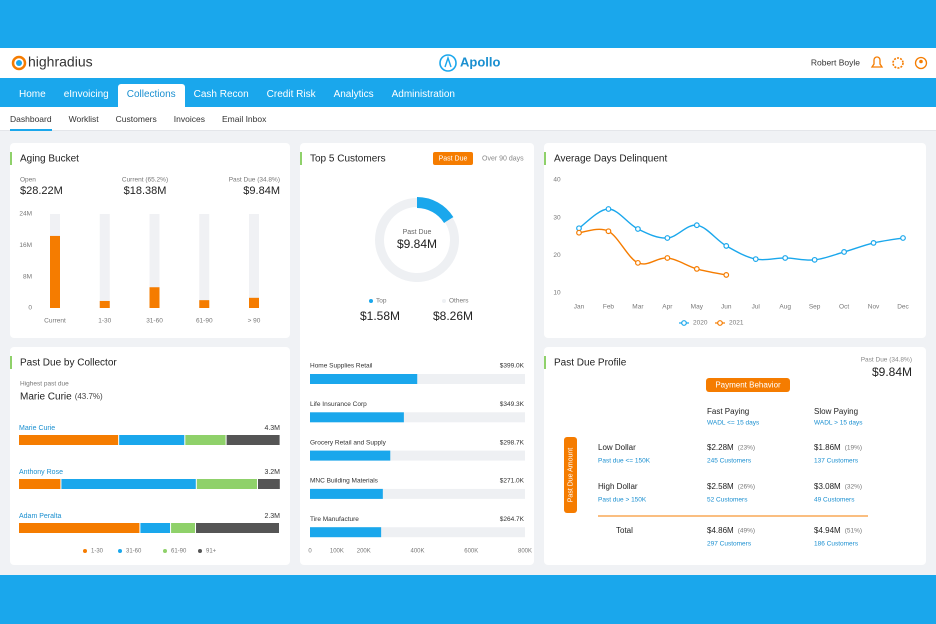 Image resolution: width=936 pixels, height=624 pixels. Describe the element at coordinates (40, 516) in the screenshot. I see `collector-name: Adam Peralta` at that location.